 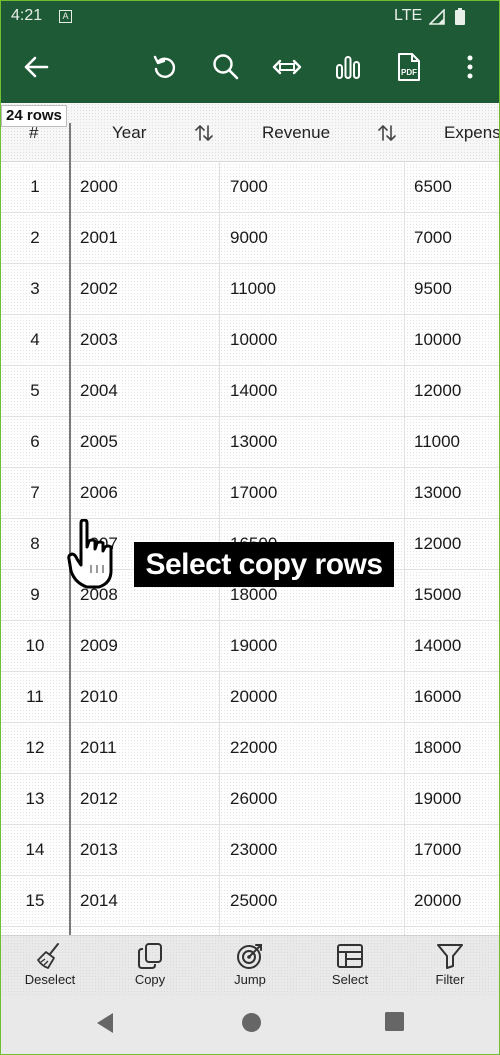 I want to click on back-button, so click(x=36, y=67).